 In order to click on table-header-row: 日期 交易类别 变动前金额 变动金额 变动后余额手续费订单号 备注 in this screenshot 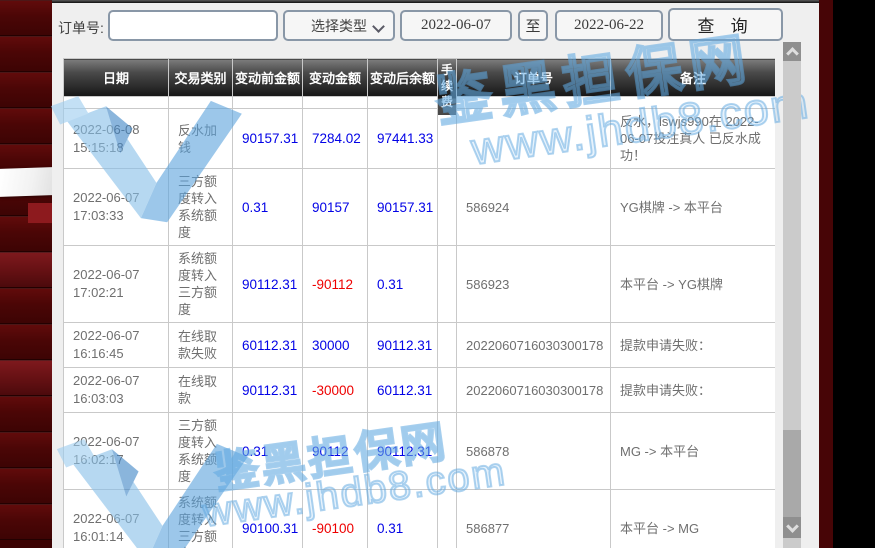, I will do `click(419, 86)`.